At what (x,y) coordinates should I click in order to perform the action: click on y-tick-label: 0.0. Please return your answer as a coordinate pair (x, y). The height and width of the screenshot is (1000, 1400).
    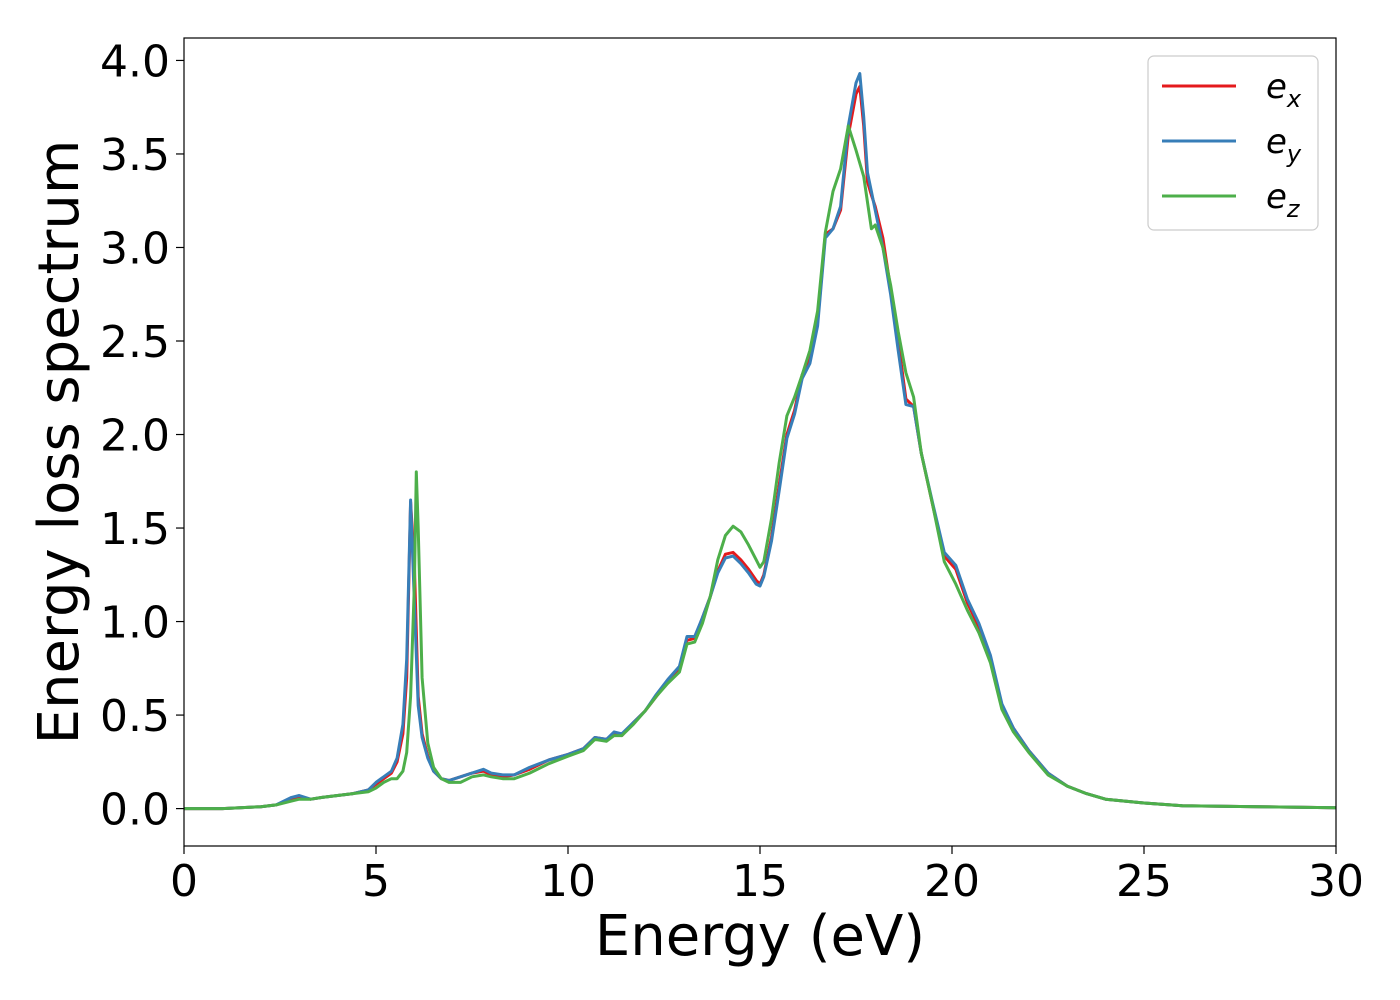
    Looking at the image, I should click on (135, 810).